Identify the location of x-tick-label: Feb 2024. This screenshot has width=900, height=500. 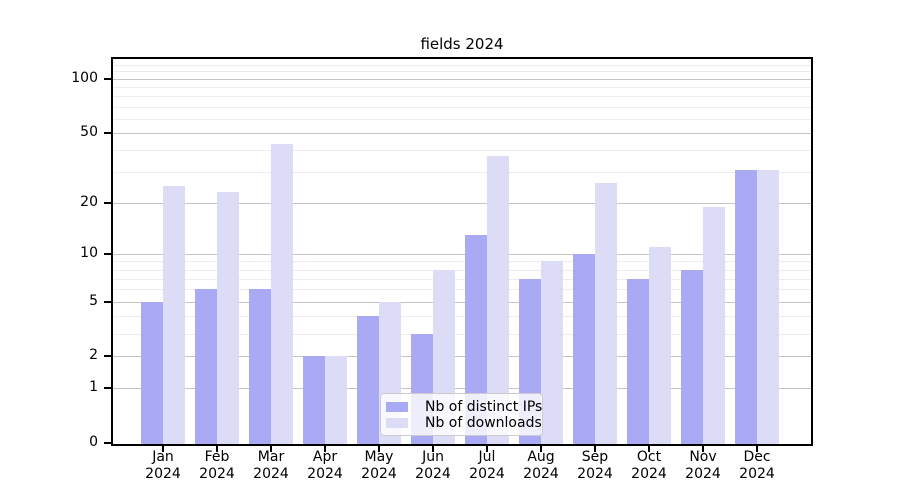
(217, 466).